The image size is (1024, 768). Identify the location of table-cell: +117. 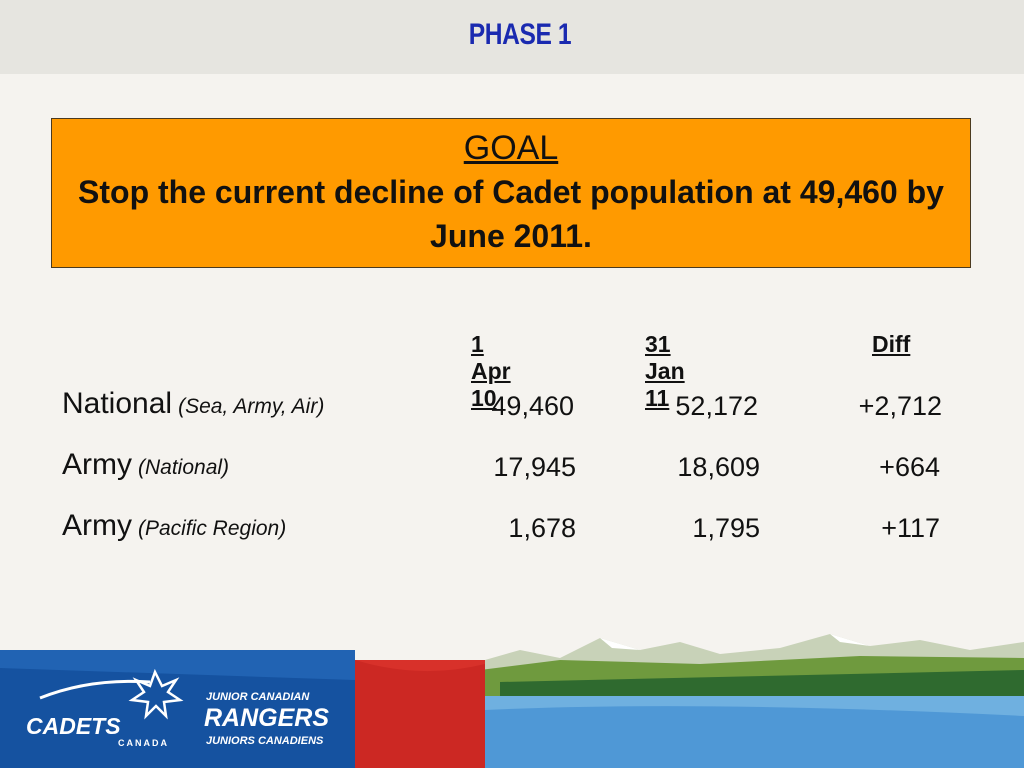
(910, 528).